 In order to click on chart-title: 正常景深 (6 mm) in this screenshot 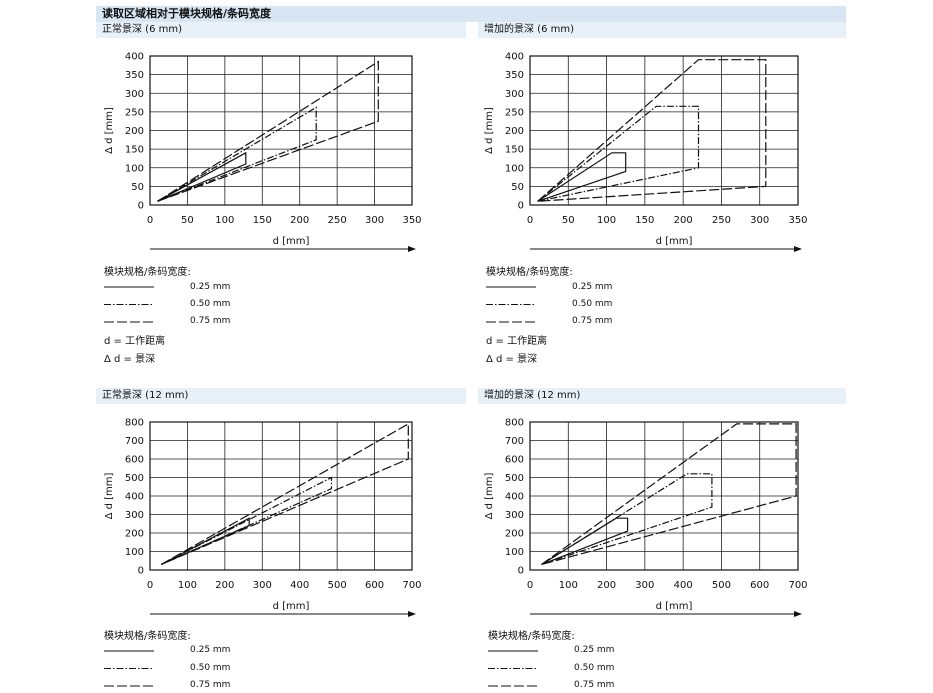, I will do `click(142, 29)`.